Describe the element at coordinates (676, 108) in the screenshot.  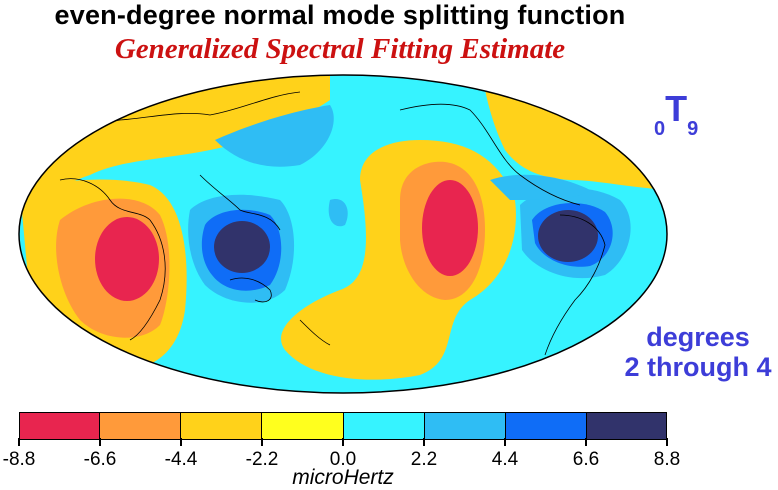
I see `mode-letter: T` at that location.